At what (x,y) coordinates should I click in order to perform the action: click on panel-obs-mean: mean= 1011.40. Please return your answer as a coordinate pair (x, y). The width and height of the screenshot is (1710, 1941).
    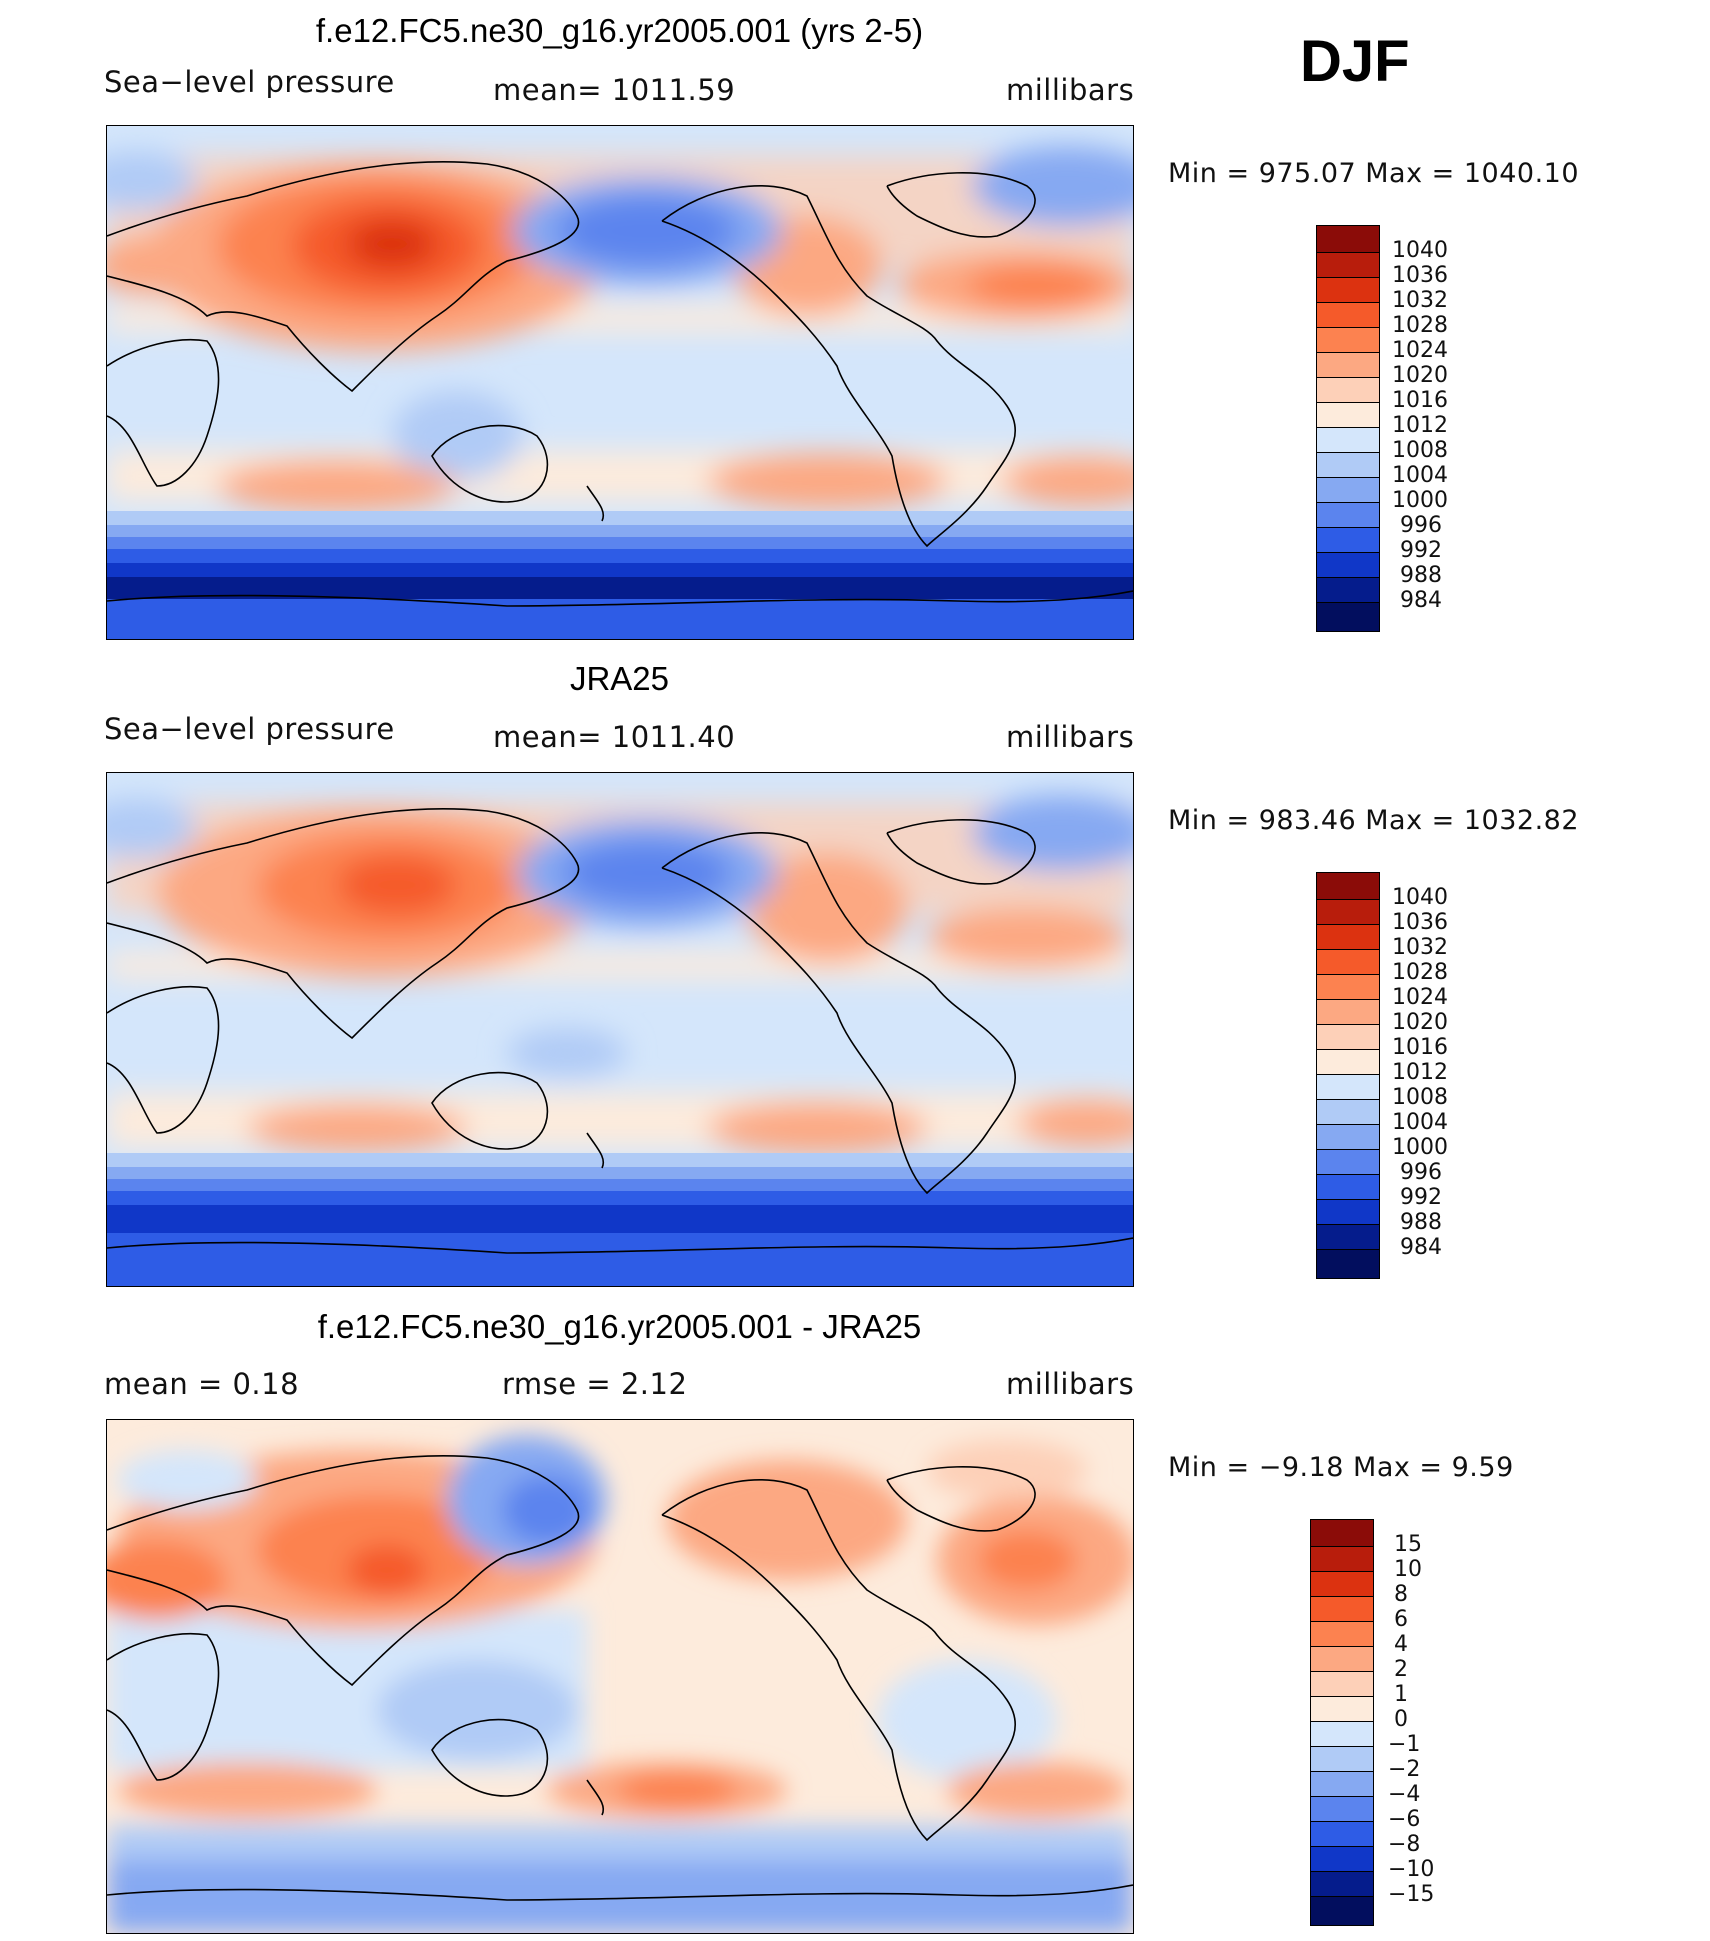
    Looking at the image, I should click on (614, 737).